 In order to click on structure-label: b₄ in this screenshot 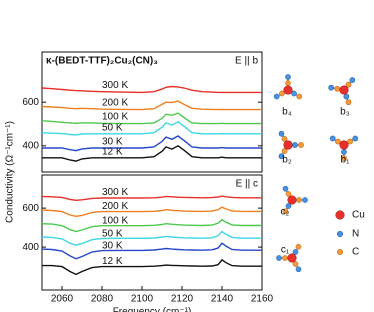, I will do `click(287, 112)`.